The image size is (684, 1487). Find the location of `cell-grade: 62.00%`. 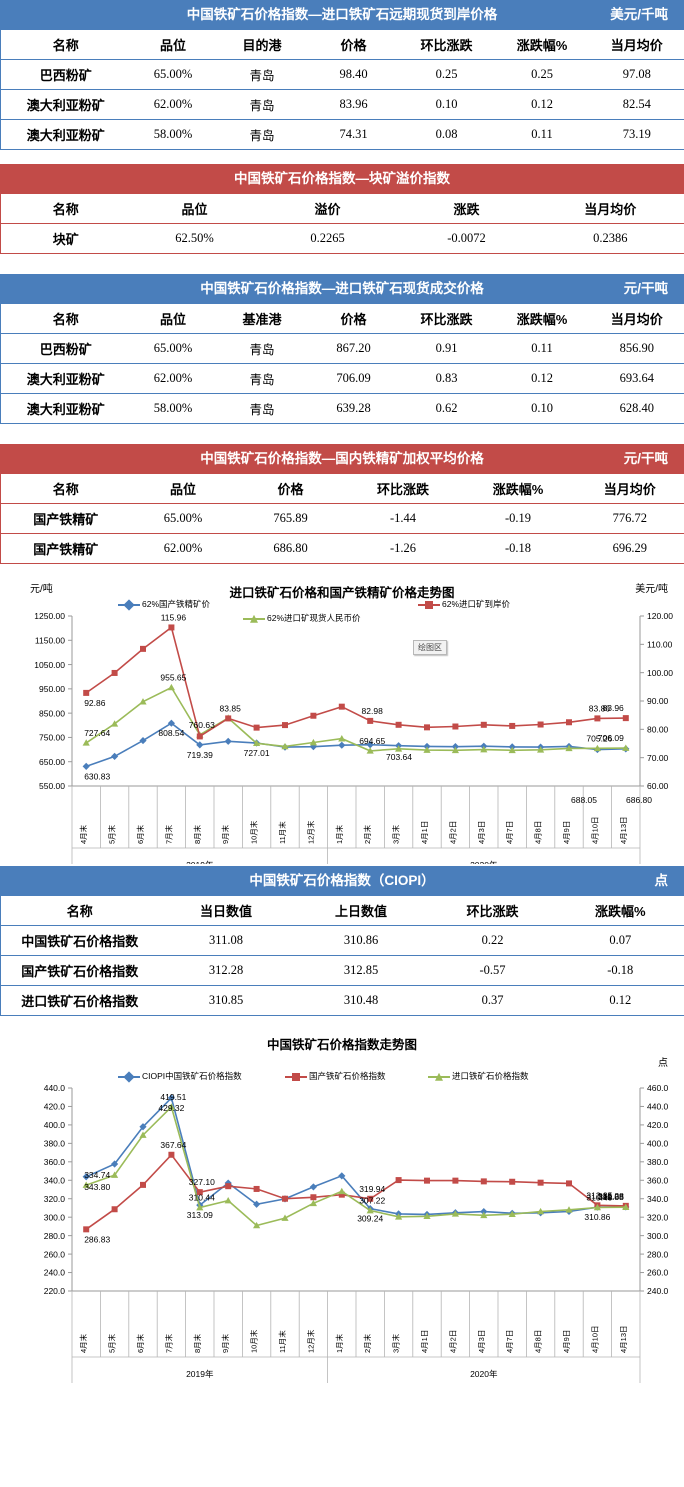

cell-grade: 62.00% is located at coordinates (173, 378).